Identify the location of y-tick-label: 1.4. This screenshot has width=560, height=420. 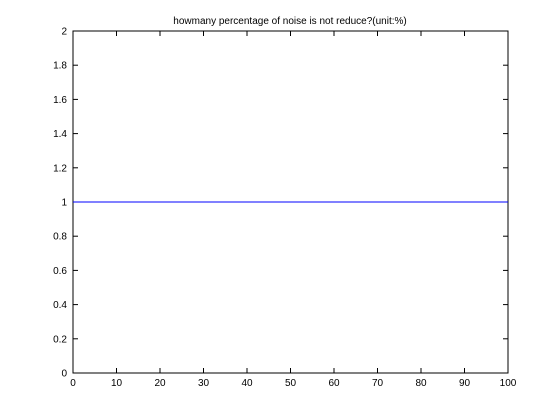
(60, 134).